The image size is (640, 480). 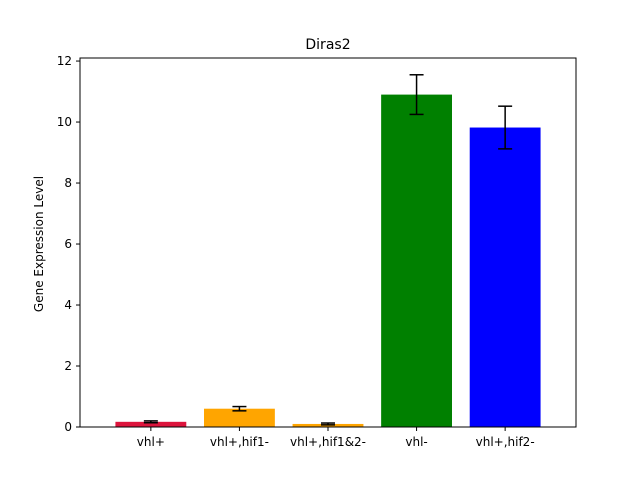 What do you see at coordinates (68, 183) in the screenshot?
I see `y-tick-label: 8` at bounding box center [68, 183].